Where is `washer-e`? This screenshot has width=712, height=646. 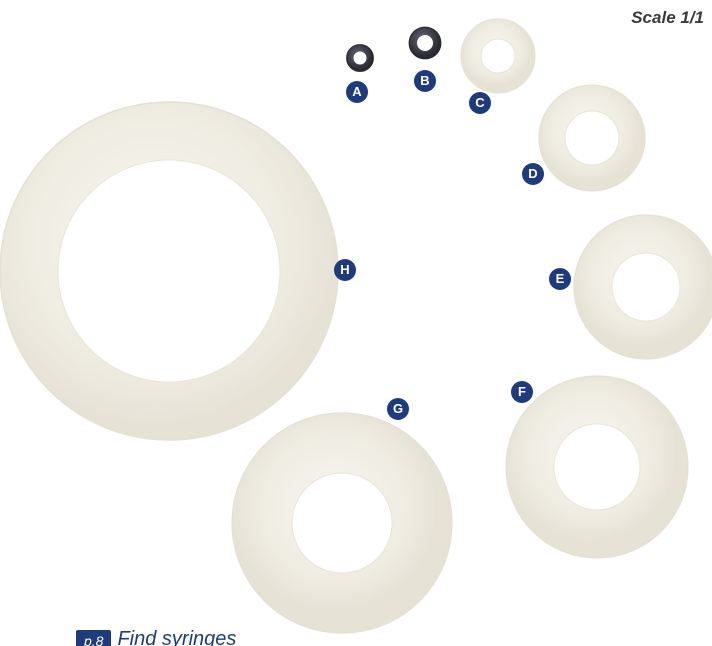
washer-e is located at coordinates (642, 287).